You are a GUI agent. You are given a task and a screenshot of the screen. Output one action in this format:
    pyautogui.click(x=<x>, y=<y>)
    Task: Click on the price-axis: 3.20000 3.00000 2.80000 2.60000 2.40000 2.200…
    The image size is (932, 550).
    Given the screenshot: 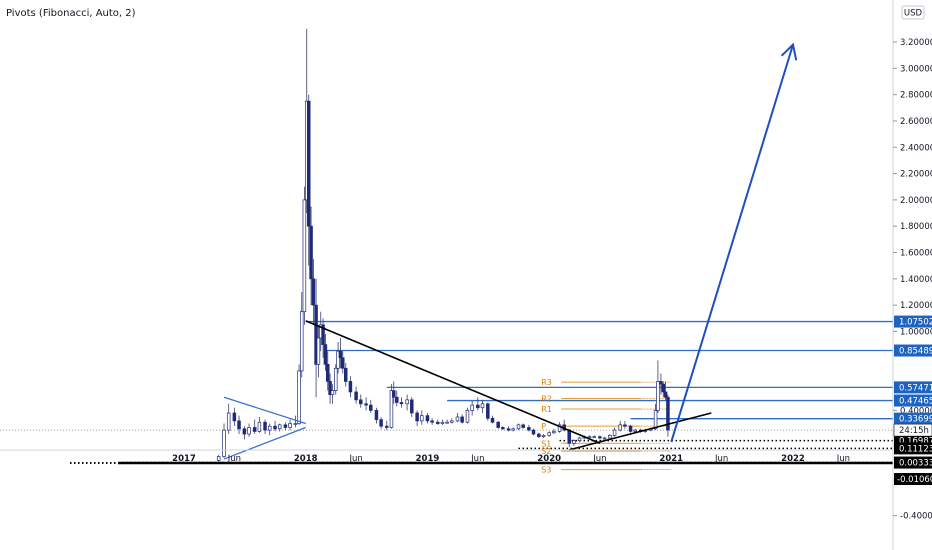 What is the action you would take?
    pyautogui.click(x=912, y=275)
    